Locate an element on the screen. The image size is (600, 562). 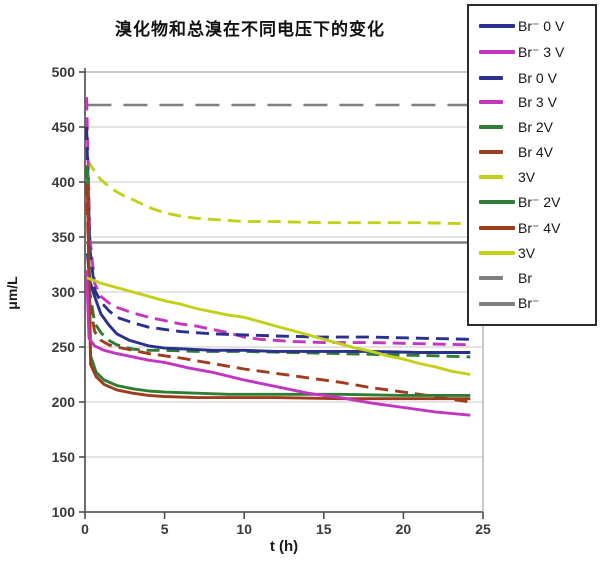
y-axis-label: μm/L is located at coordinates (12, 293).